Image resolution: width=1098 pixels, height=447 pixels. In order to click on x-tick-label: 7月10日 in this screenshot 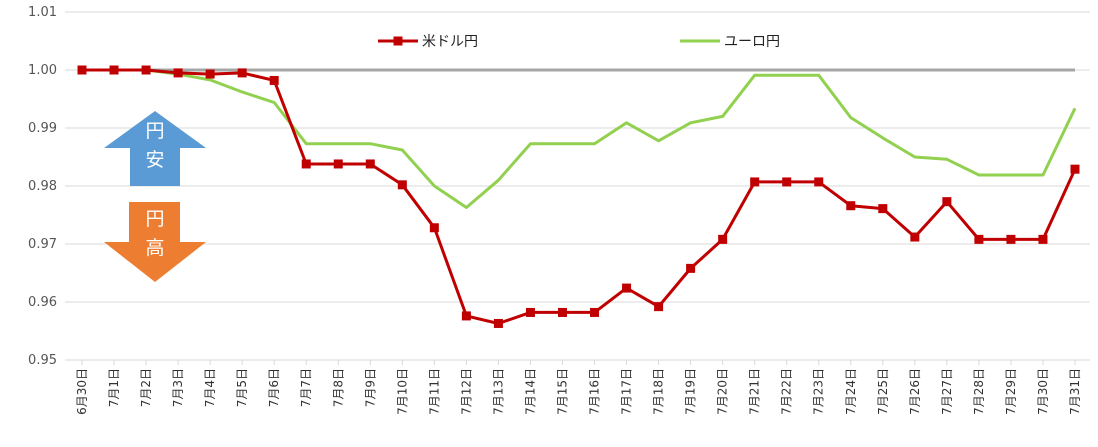, I will do `click(402, 391)`.